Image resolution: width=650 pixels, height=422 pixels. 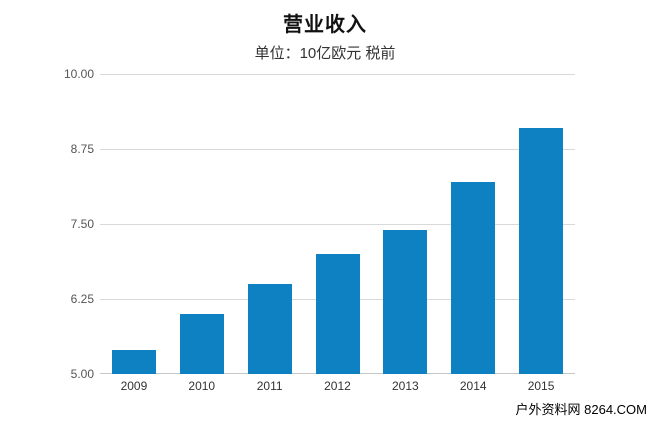 What do you see at coordinates (82, 149) in the screenshot?
I see `y-tick-label: 8.75` at bounding box center [82, 149].